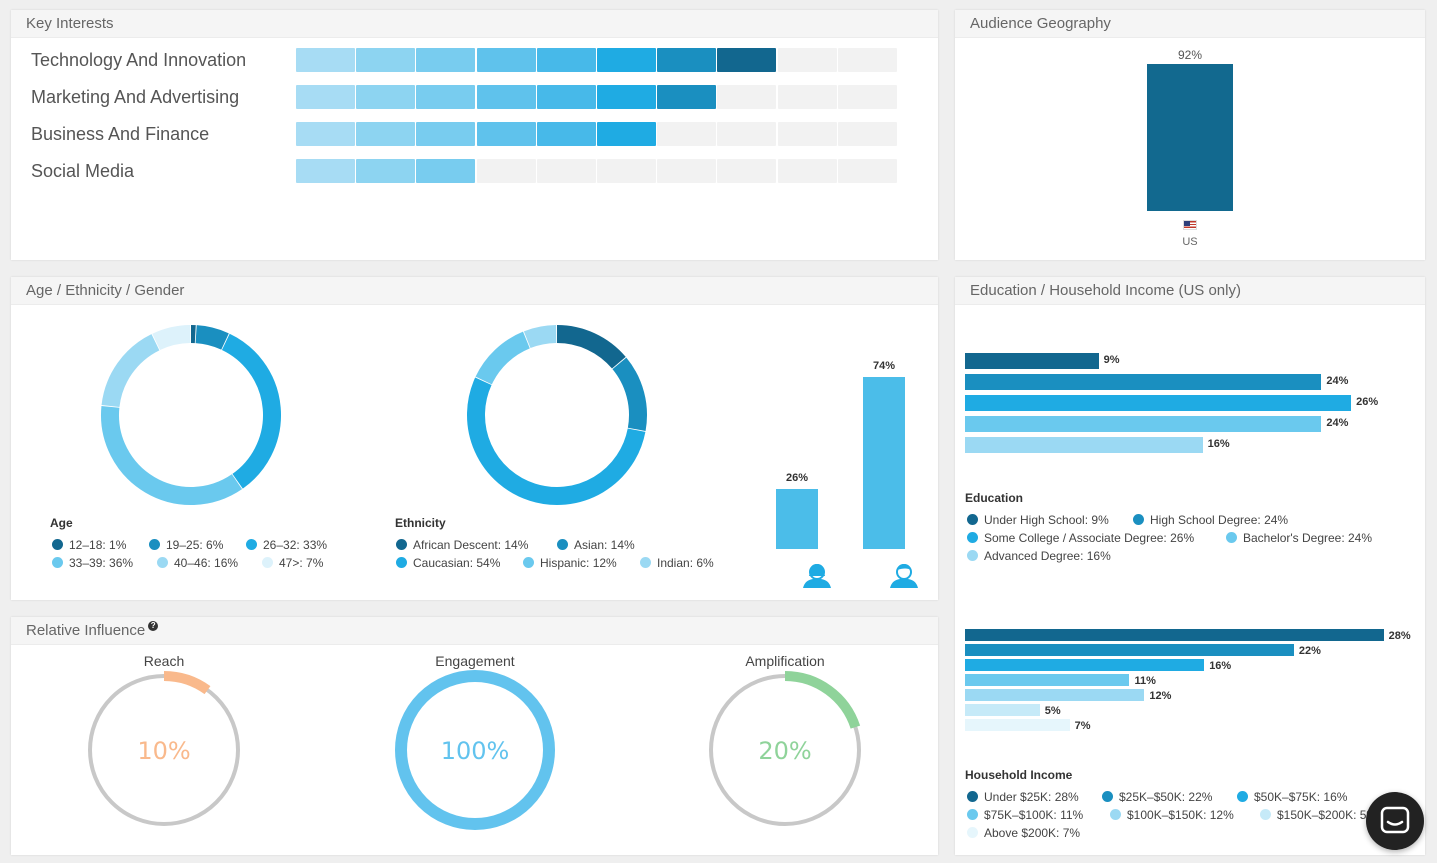 The image size is (1437, 863). What do you see at coordinates (474, 631) in the screenshot?
I see `relative-influence-header: Relative Influence?` at bounding box center [474, 631].